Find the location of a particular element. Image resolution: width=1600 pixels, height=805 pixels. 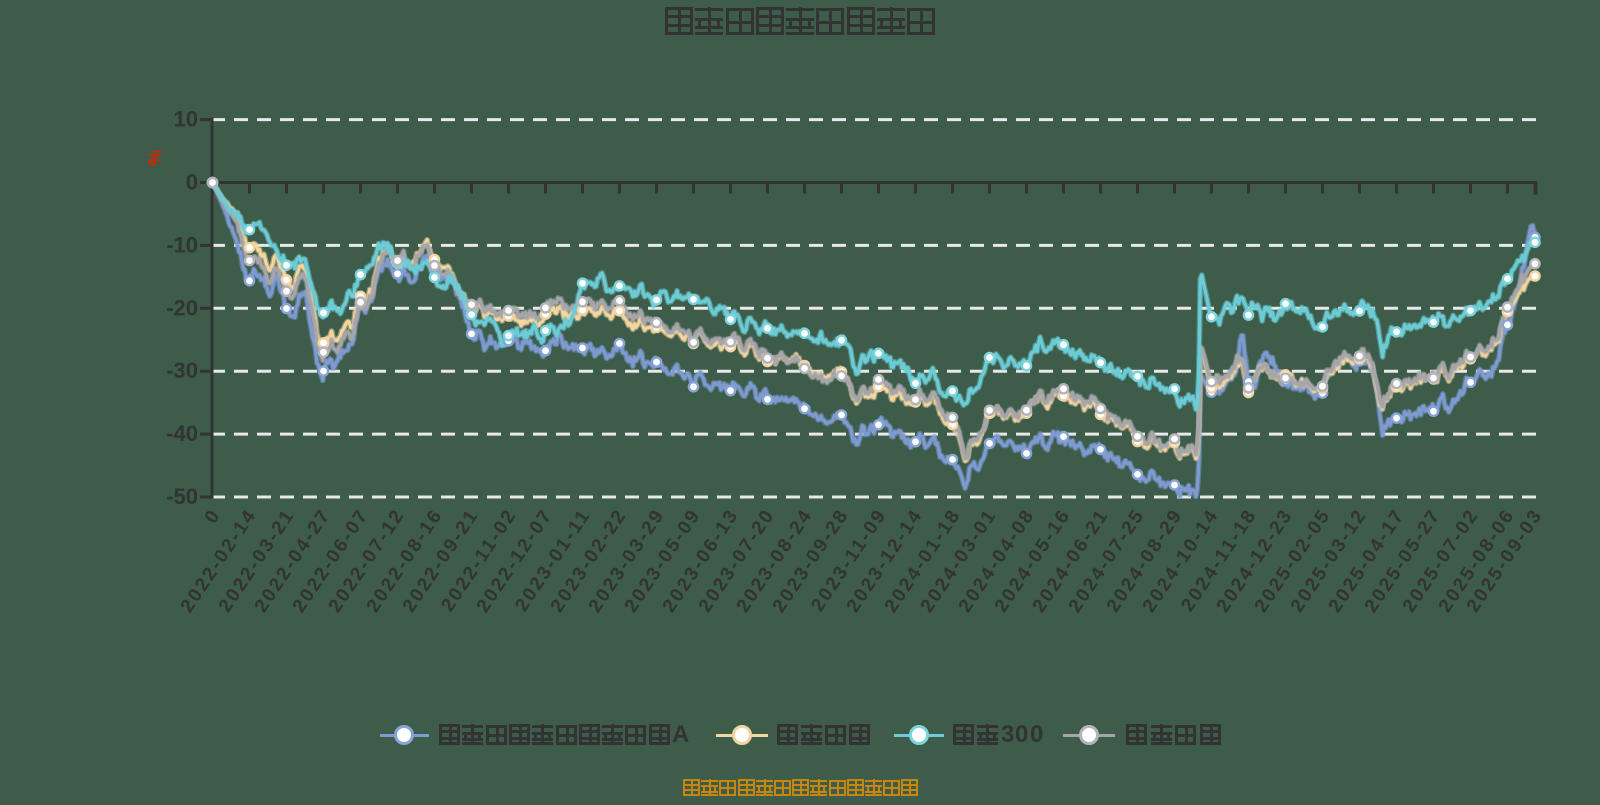

svg-text: -10 is located at coordinates (182, 244).